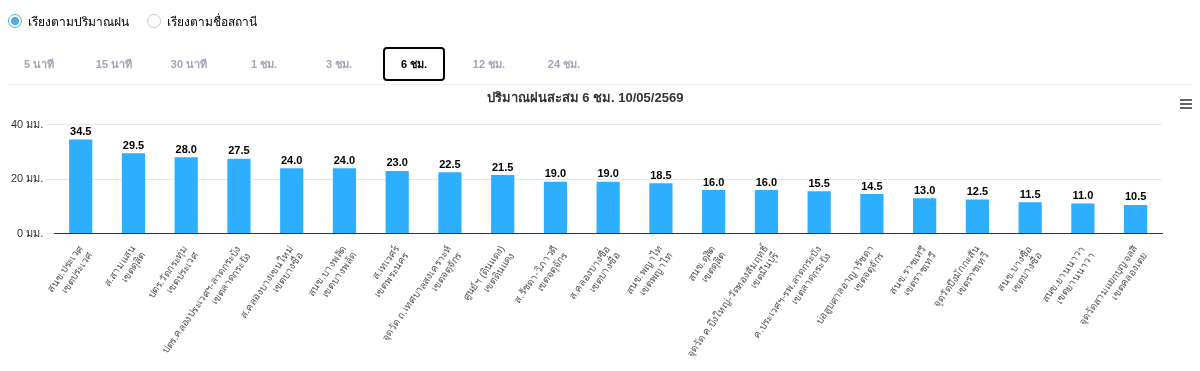 The height and width of the screenshot is (371, 1200). I want to click on text: 3 ชม., so click(339, 64).